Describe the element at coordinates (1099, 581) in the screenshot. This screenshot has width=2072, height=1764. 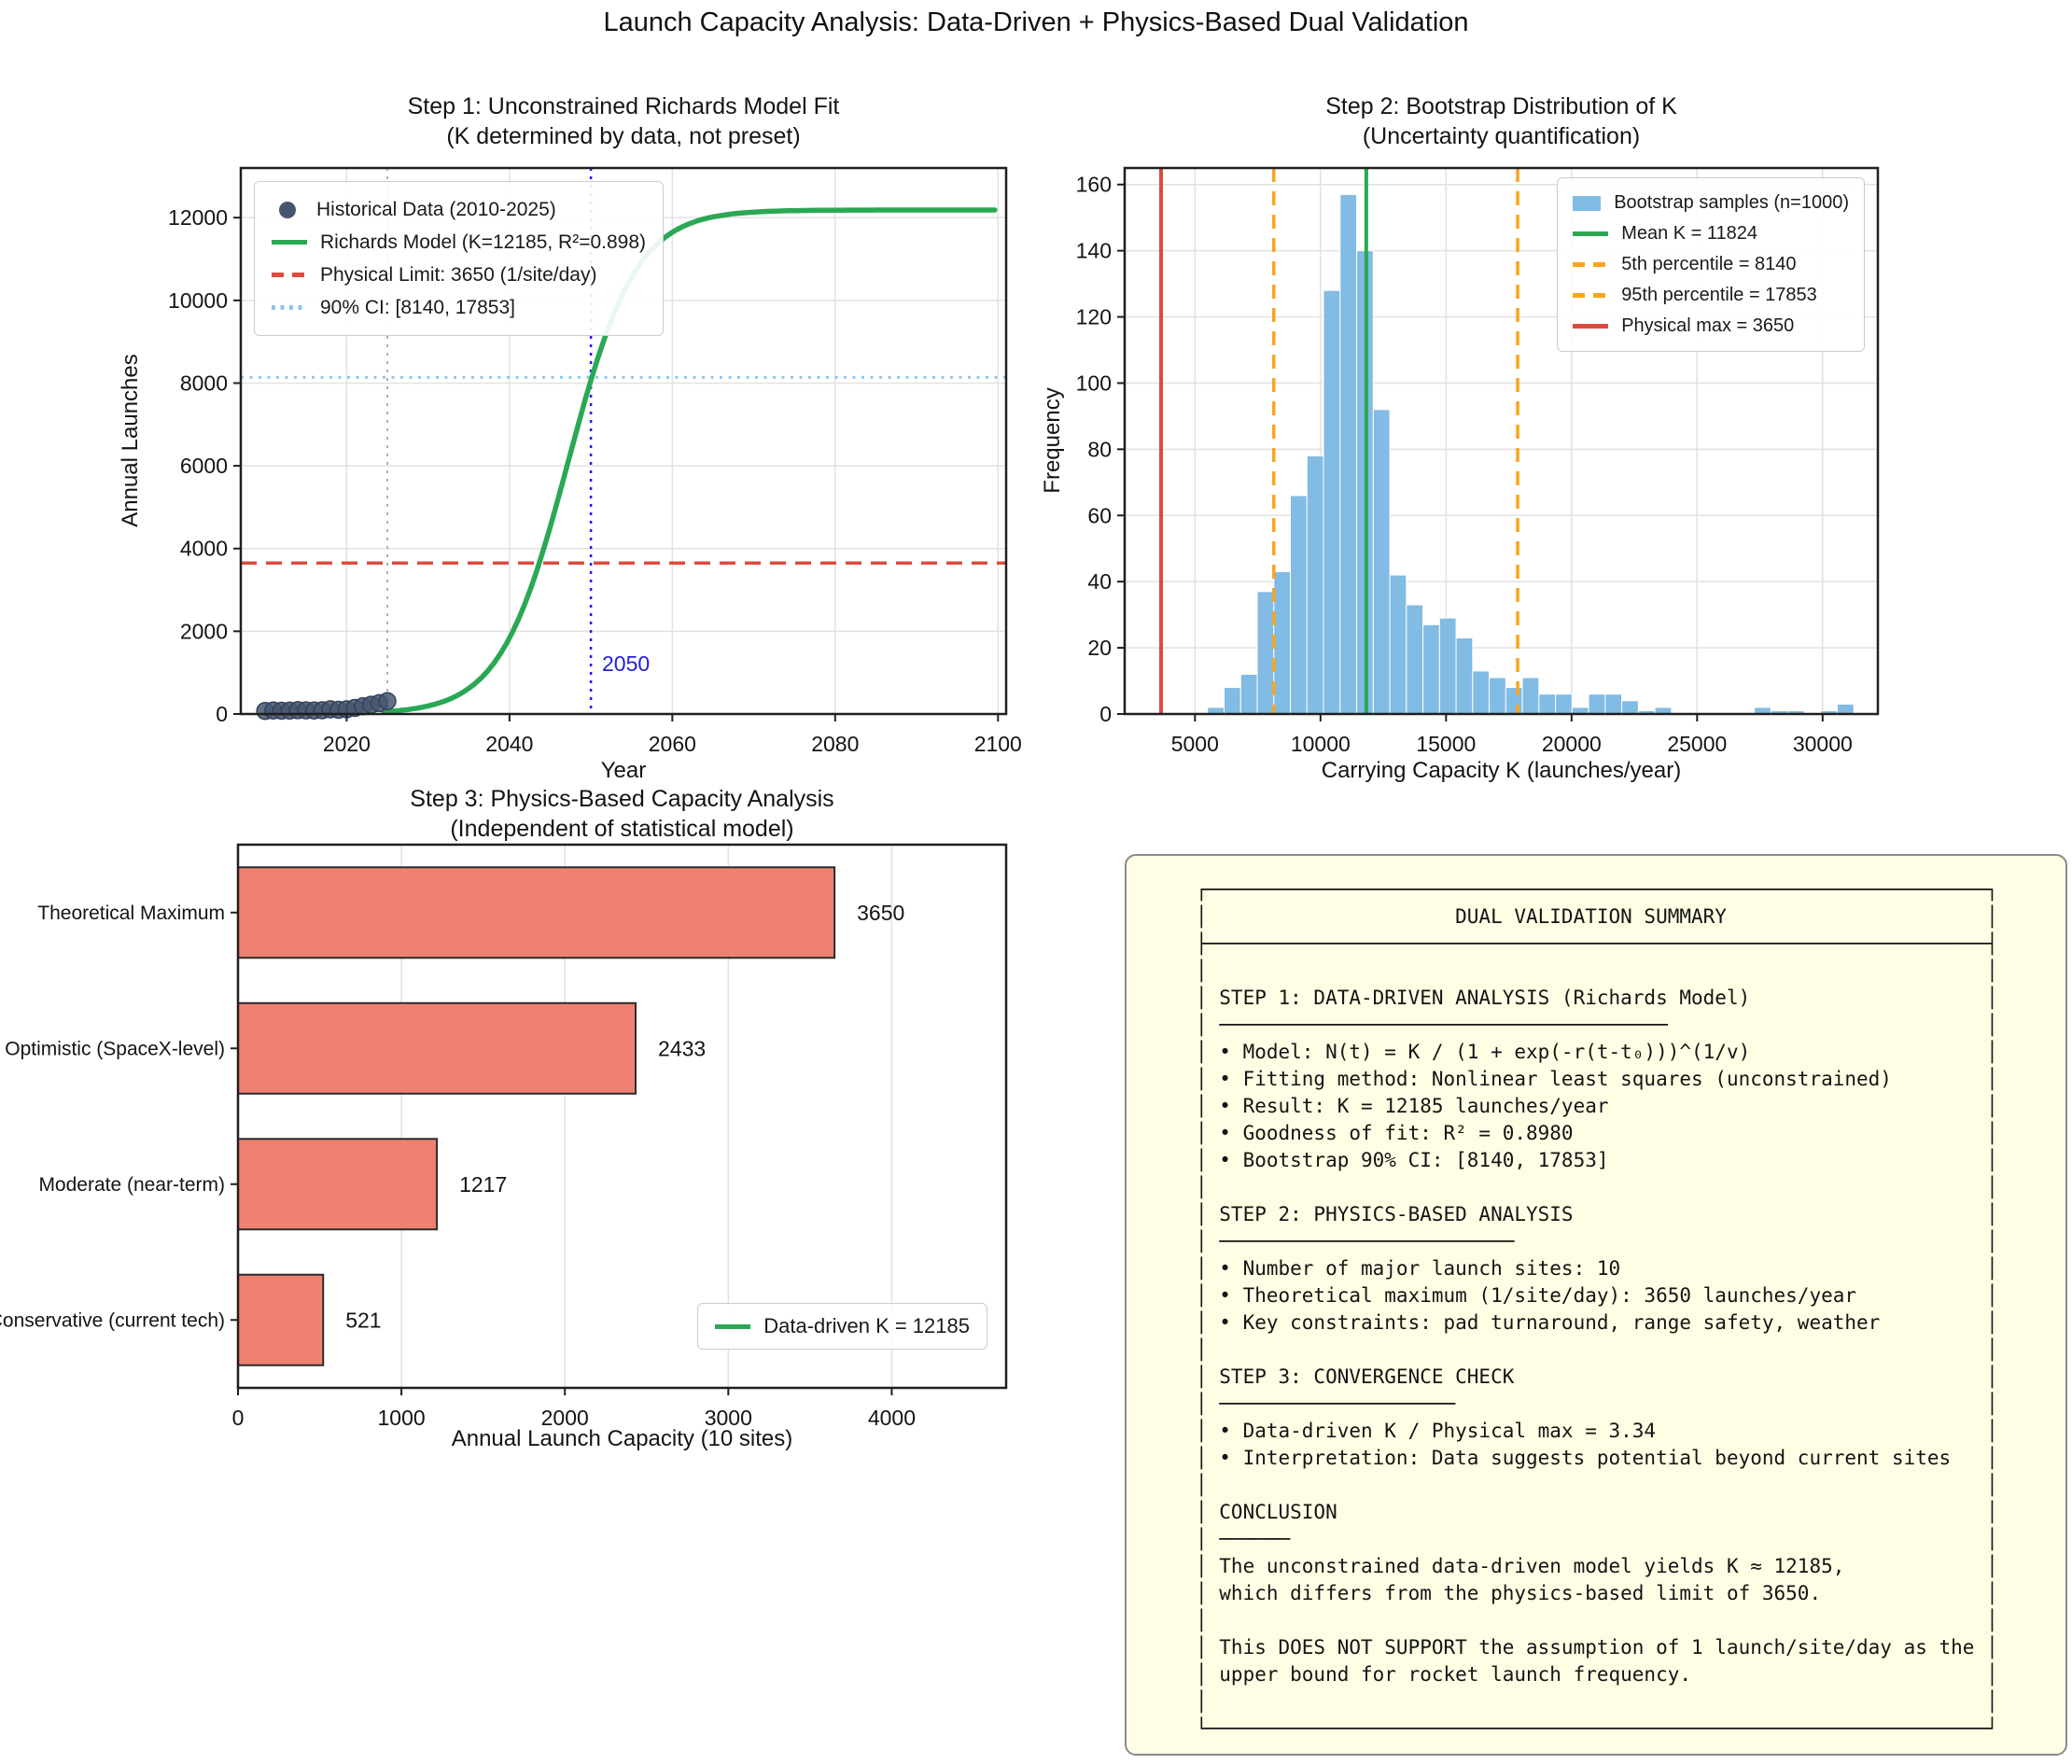
I see `svg-text: 40` at that location.